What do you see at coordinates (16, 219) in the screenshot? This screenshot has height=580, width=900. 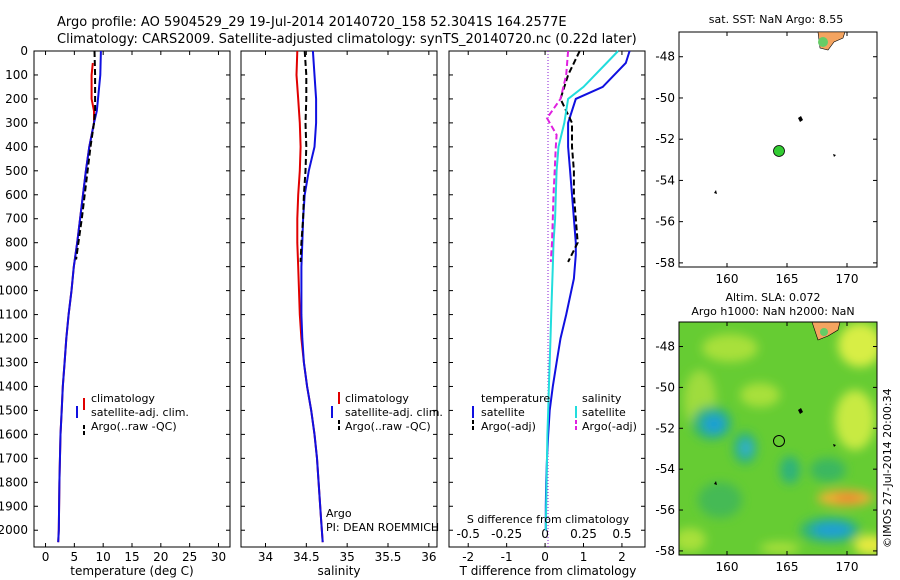 I see `depth-tick-label: 700` at bounding box center [16, 219].